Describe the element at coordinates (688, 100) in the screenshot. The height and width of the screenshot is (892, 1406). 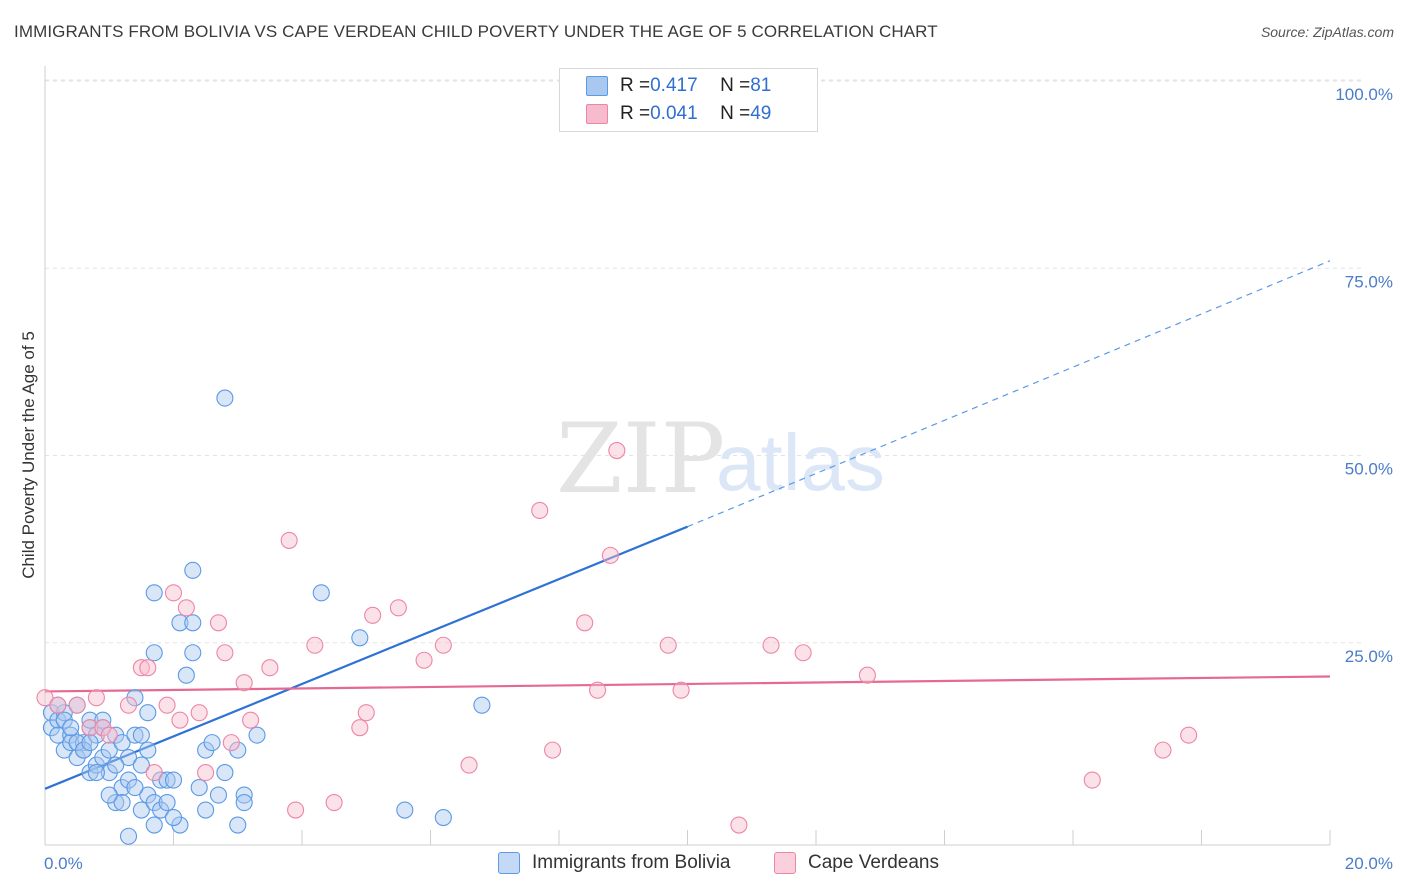
I see `legend-box: R = 0.417 N = 81 R = 0.041 N = 49` at that location.